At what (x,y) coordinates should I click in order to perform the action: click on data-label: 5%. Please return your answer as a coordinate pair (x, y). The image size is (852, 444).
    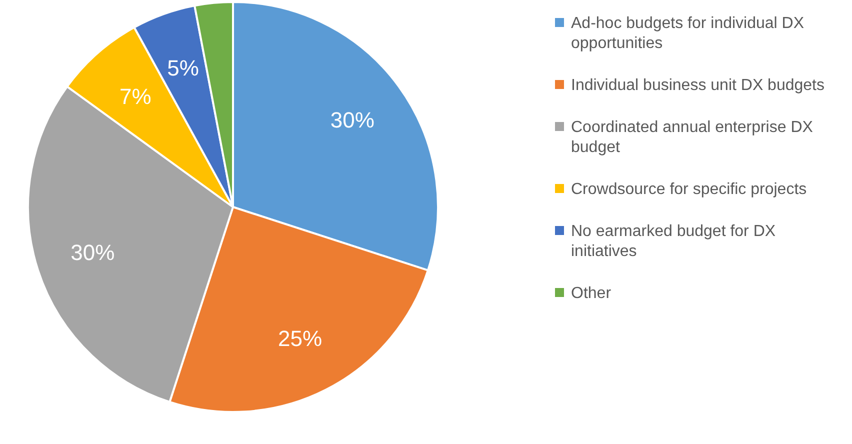
    Looking at the image, I should click on (183, 68).